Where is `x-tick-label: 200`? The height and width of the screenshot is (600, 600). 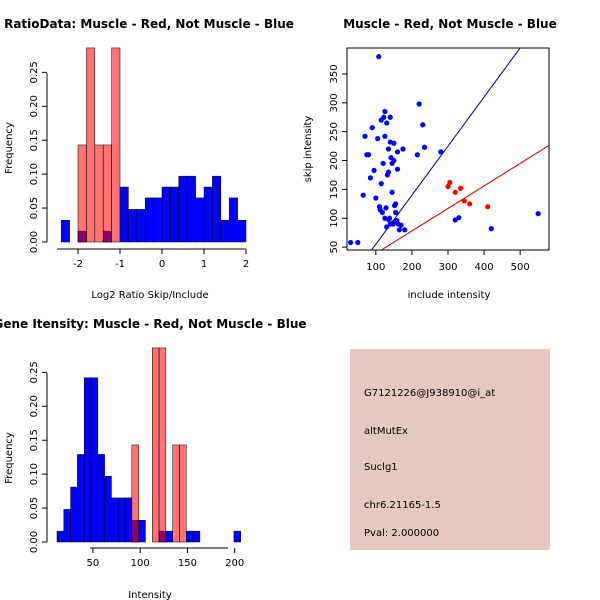
x-tick-label: 200 is located at coordinates (234, 563).